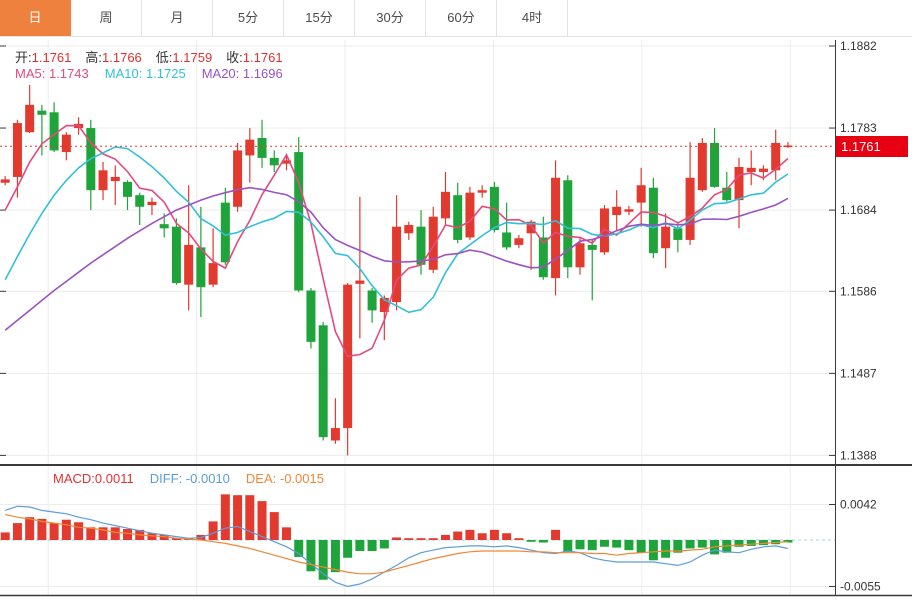 The height and width of the screenshot is (600, 912). I want to click on y-axis-label: 1.1783, so click(858, 128).